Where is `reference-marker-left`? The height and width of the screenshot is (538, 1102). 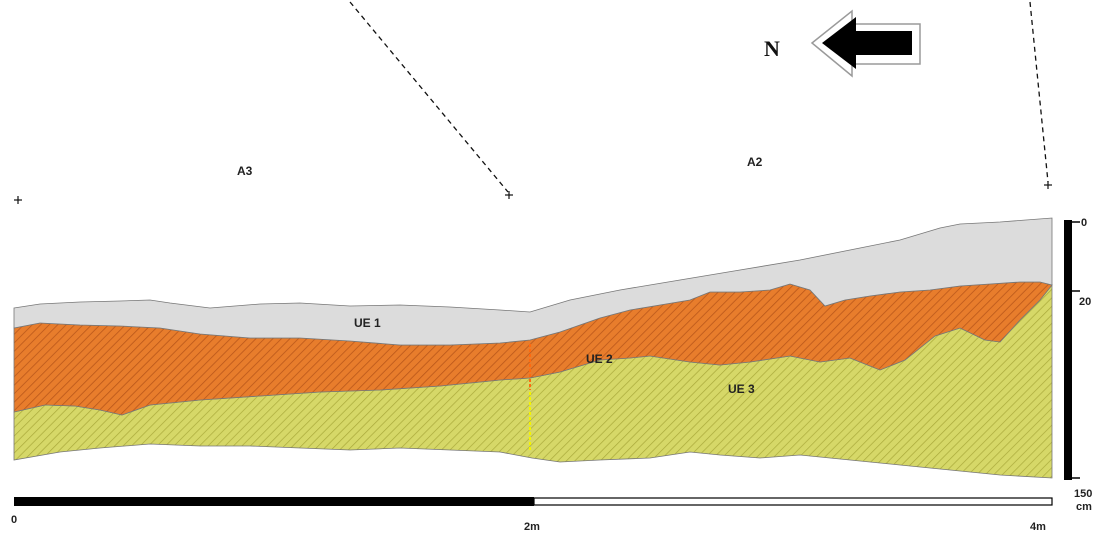 reference-marker-left is located at coordinates (18, 200).